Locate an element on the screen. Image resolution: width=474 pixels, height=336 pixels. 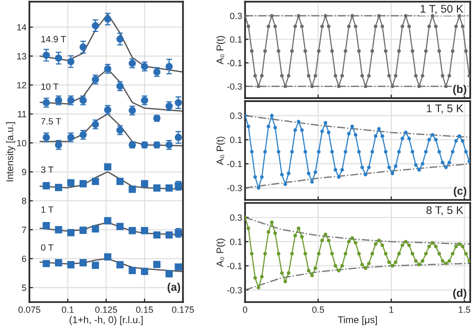
x-tick-label: 1.5 is located at coordinates (464, 309).